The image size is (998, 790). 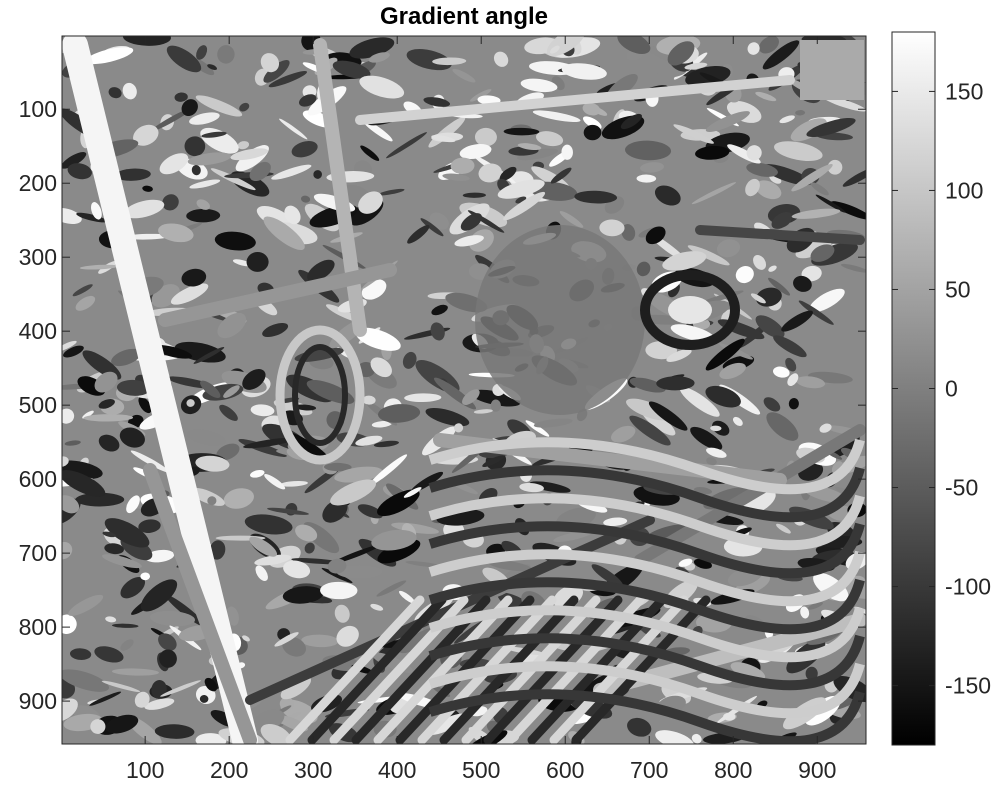 I want to click on colorbar-tick-label: -100, so click(x=968, y=587).